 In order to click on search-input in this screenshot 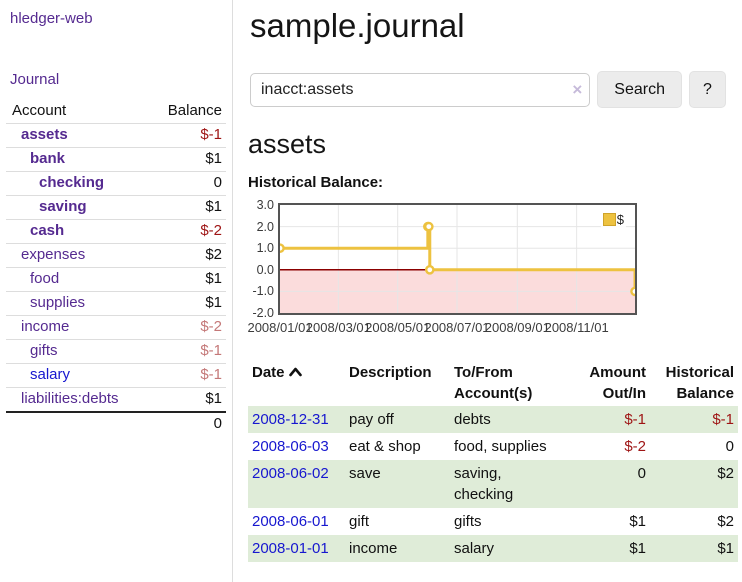, I will do `click(420, 89)`.